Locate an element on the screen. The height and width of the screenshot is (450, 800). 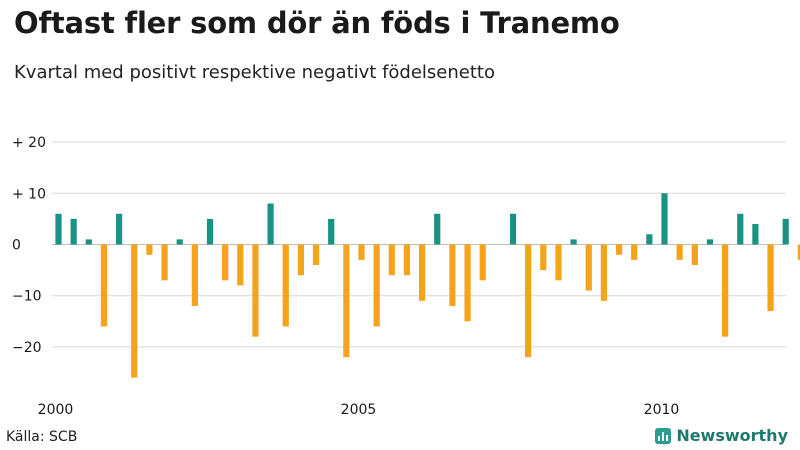
source-label: Källa: SCB is located at coordinates (42, 437).